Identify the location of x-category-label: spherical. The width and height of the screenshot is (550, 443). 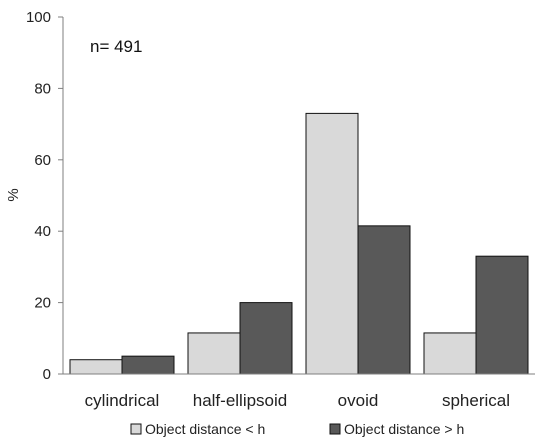
(476, 400).